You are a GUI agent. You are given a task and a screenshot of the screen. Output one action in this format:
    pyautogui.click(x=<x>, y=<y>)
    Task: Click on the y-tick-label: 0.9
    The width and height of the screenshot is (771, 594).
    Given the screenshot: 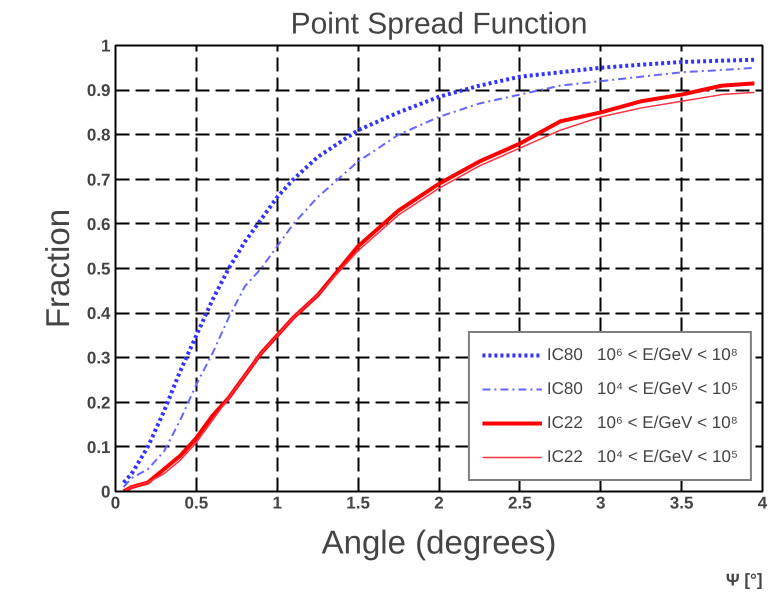 What is the action you would take?
    pyautogui.click(x=98, y=90)
    